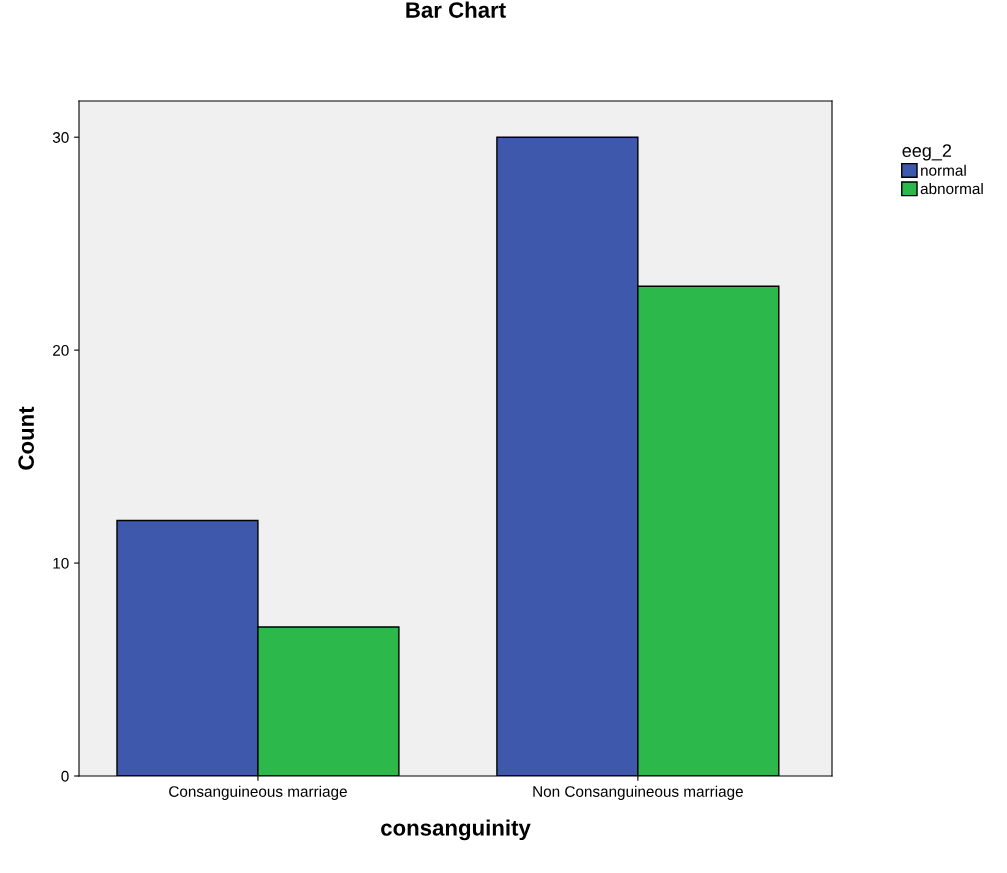 This screenshot has width=1007, height=873. What do you see at coordinates (26, 438) in the screenshot?
I see `y-axis-title: Count` at bounding box center [26, 438].